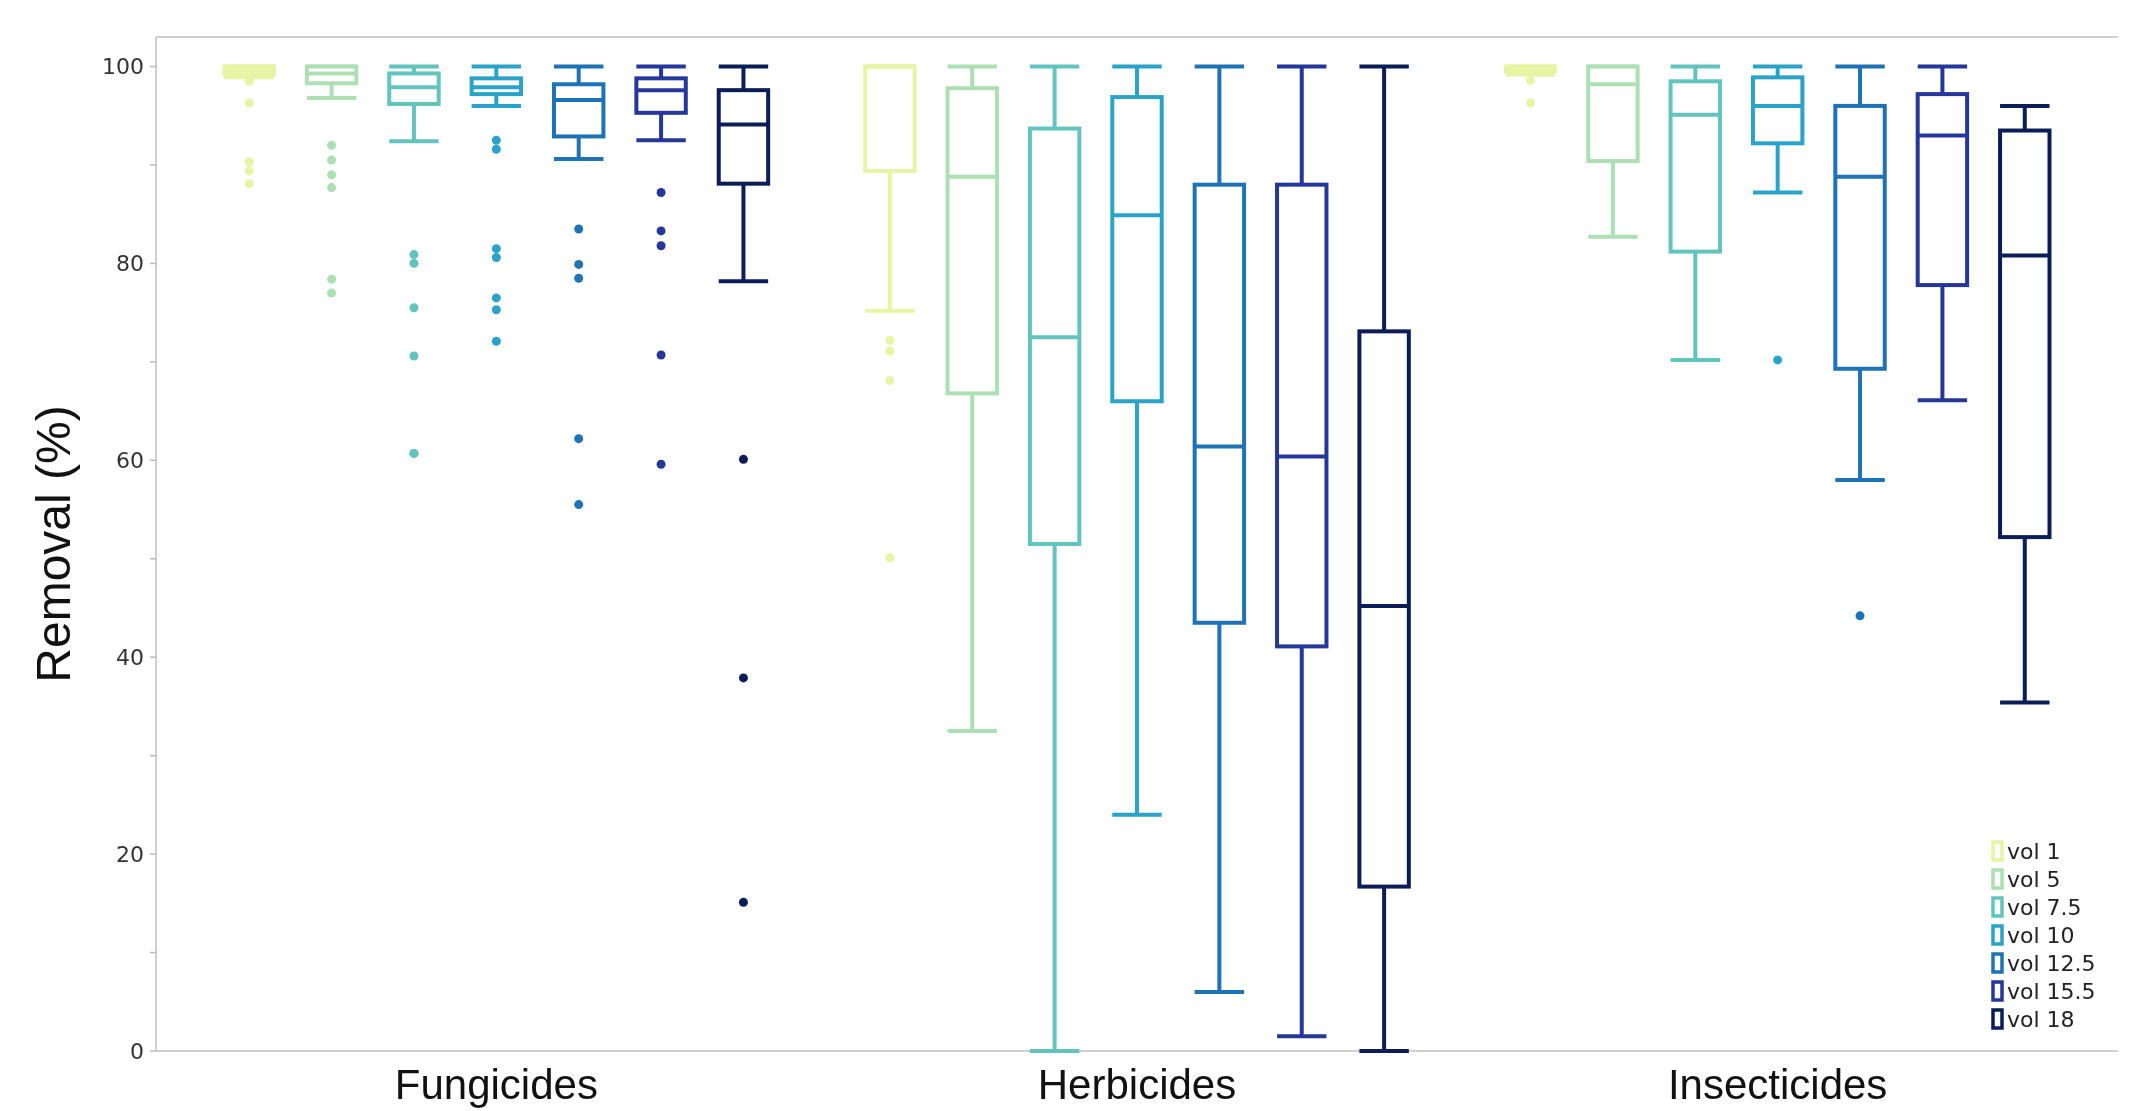 This screenshot has width=2148, height=1111. I want to click on legend-label: vol 12.5, so click(2051, 963).